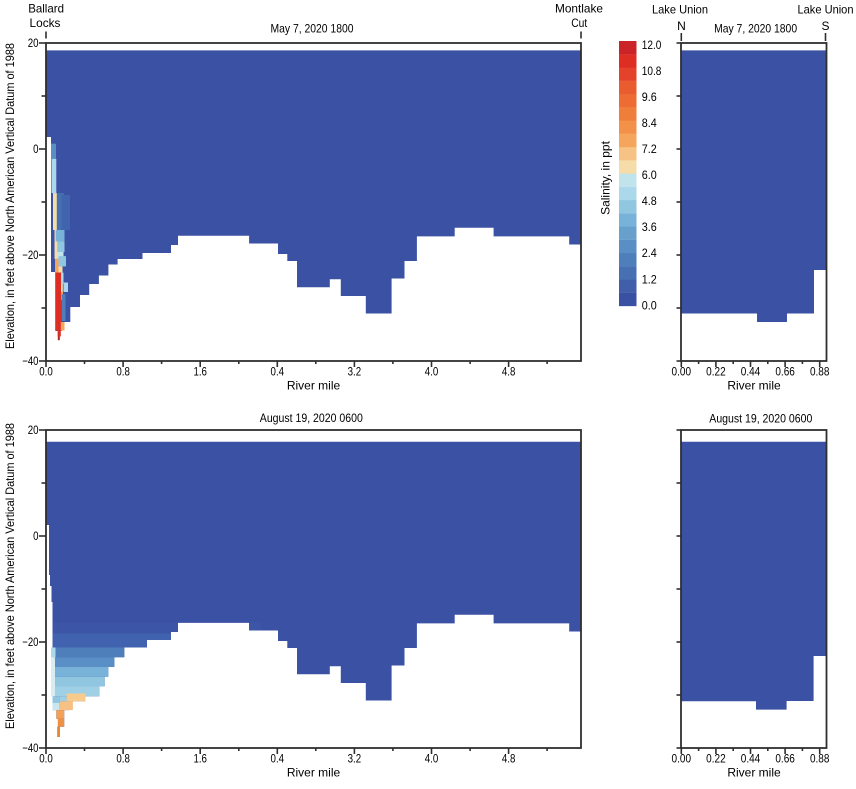 This screenshot has height=789, width=856. I want to click on svg-text: Locks, so click(45, 23).